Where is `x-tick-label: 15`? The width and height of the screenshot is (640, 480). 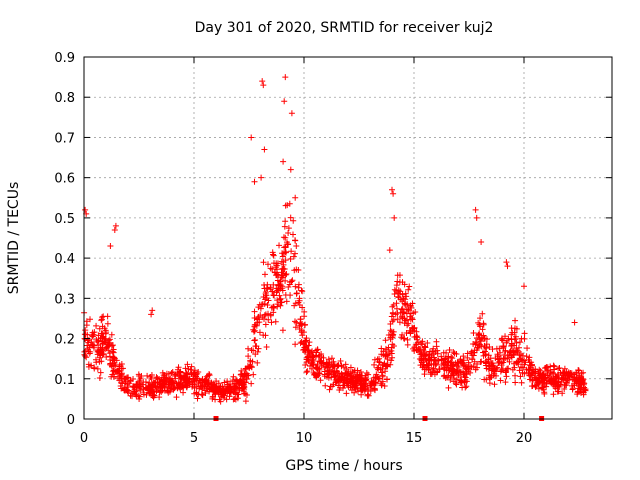
x-tick-label: 15 is located at coordinates (414, 438).